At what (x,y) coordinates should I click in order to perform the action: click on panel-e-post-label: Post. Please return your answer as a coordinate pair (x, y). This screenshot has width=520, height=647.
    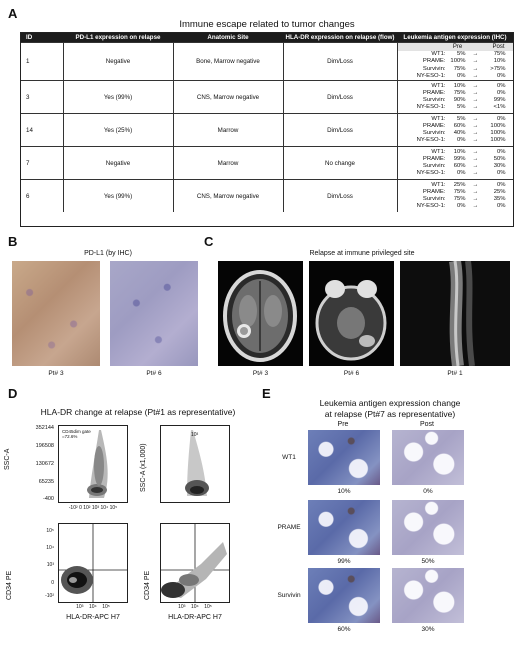
    Looking at the image, I should click on (426, 424).